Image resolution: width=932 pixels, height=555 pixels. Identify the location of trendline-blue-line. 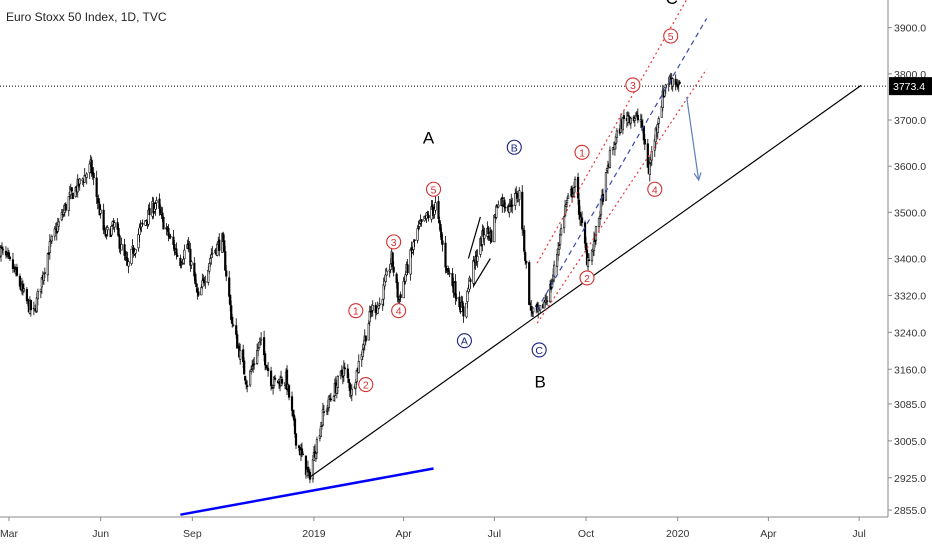
(307, 491).